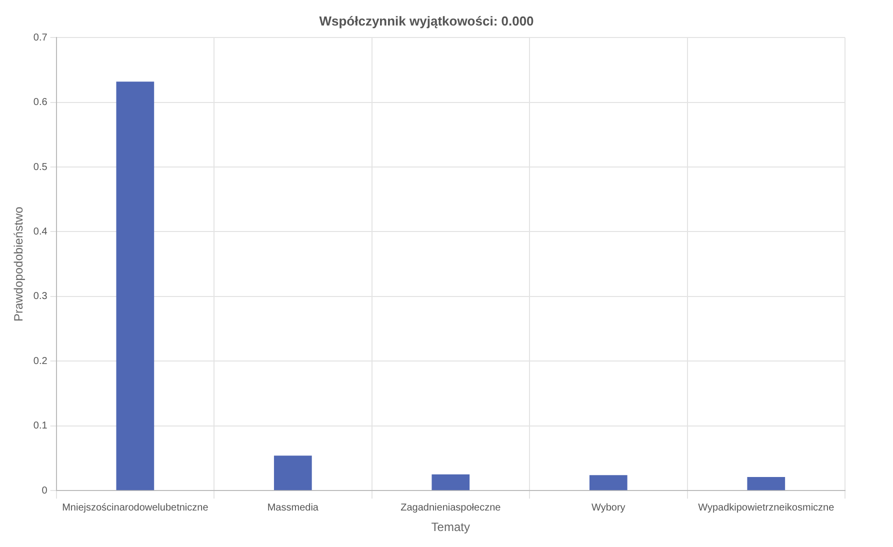 This screenshot has height=547, width=893. Describe the element at coordinates (40, 426) in the screenshot. I see `y-tick-label: 0.1` at that location.